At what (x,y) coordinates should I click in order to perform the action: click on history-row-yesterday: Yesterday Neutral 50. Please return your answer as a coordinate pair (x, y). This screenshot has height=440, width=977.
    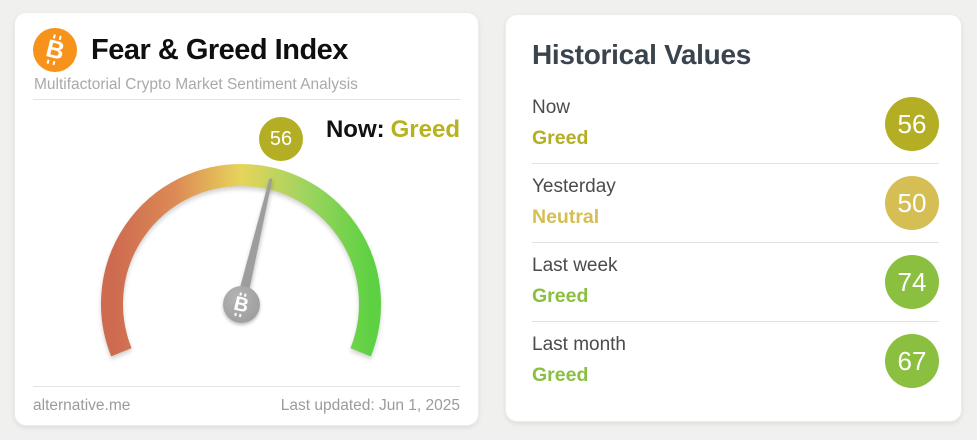
    Looking at the image, I should click on (735, 203).